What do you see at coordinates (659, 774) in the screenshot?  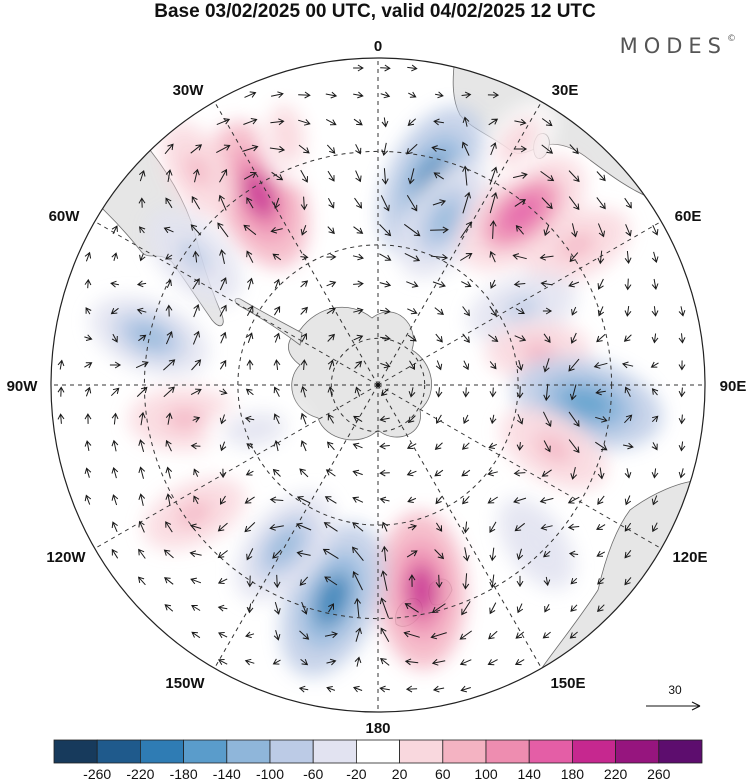 I see `colorbar-tick-label: 260` at bounding box center [659, 774].